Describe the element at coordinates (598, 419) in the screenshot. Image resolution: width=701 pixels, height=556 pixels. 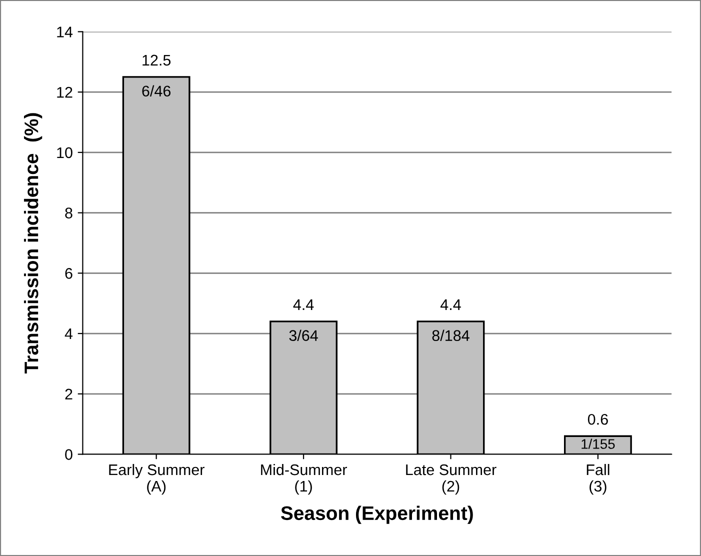
I see `data-label: 0.6` at that location.